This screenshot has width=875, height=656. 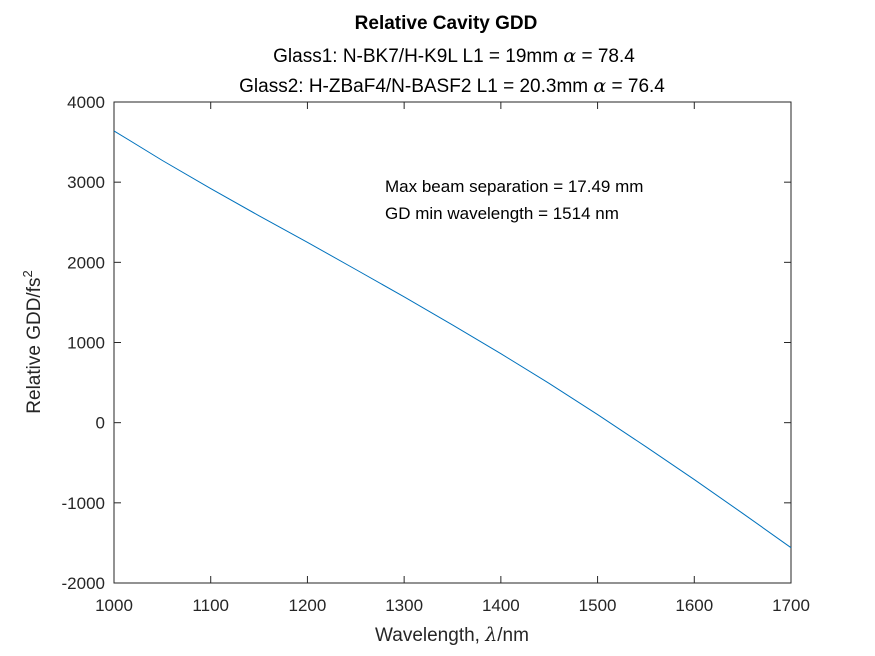 I want to click on annotation-gd-min-wavelength: GD min wavelength = 1514 nm, so click(x=502, y=213).